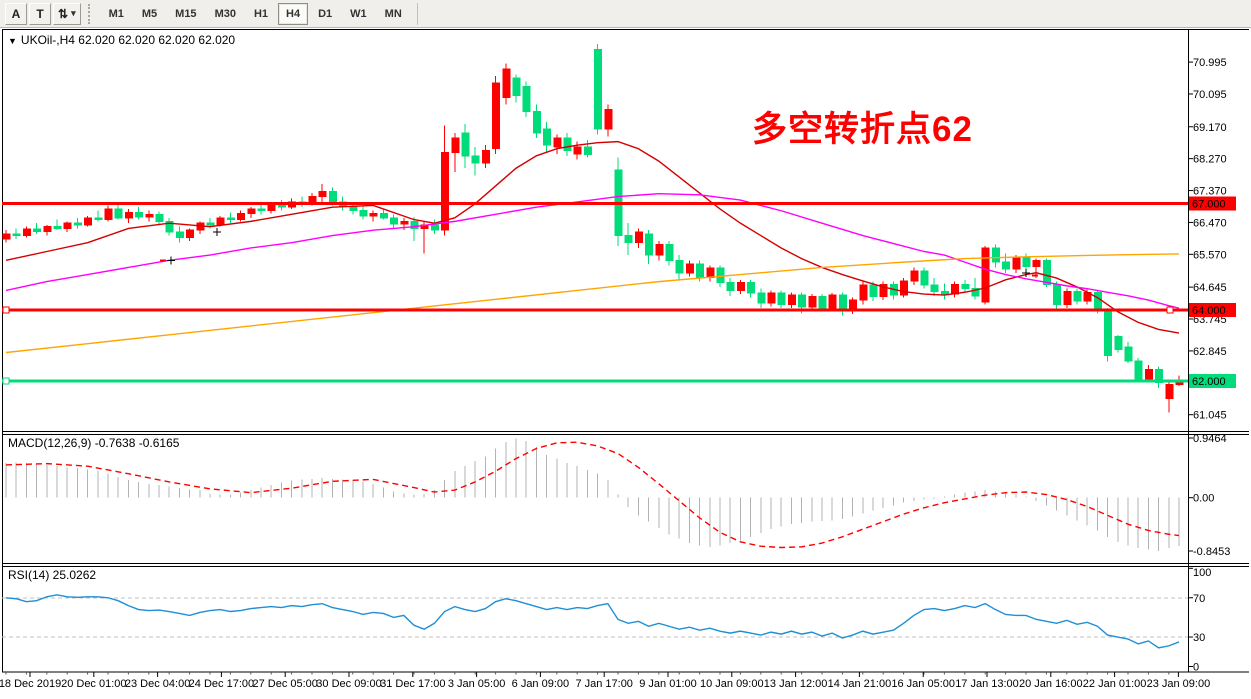 The height and width of the screenshot is (699, 1251). Describe the element at coordinates (1210, 223) in the screenshot. I see `svg-text: 66.470` at that location.